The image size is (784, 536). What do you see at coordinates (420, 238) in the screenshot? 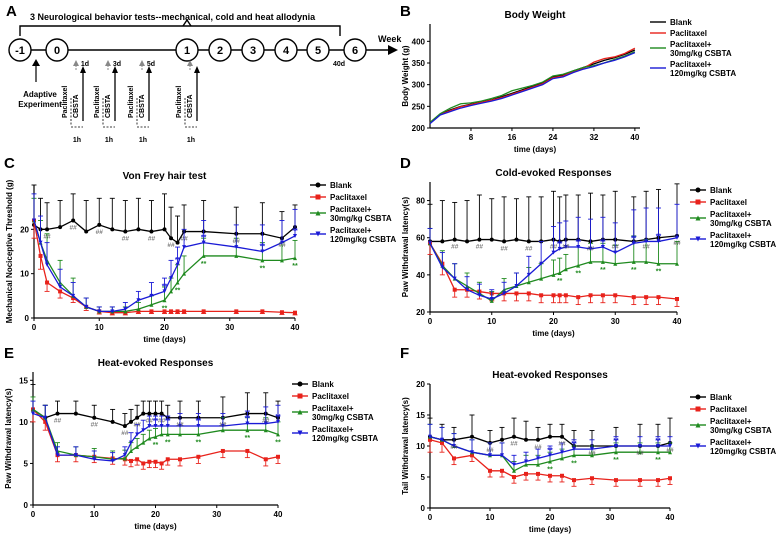
I see `y-tick-label: 60` at bounding box center [420, 238].